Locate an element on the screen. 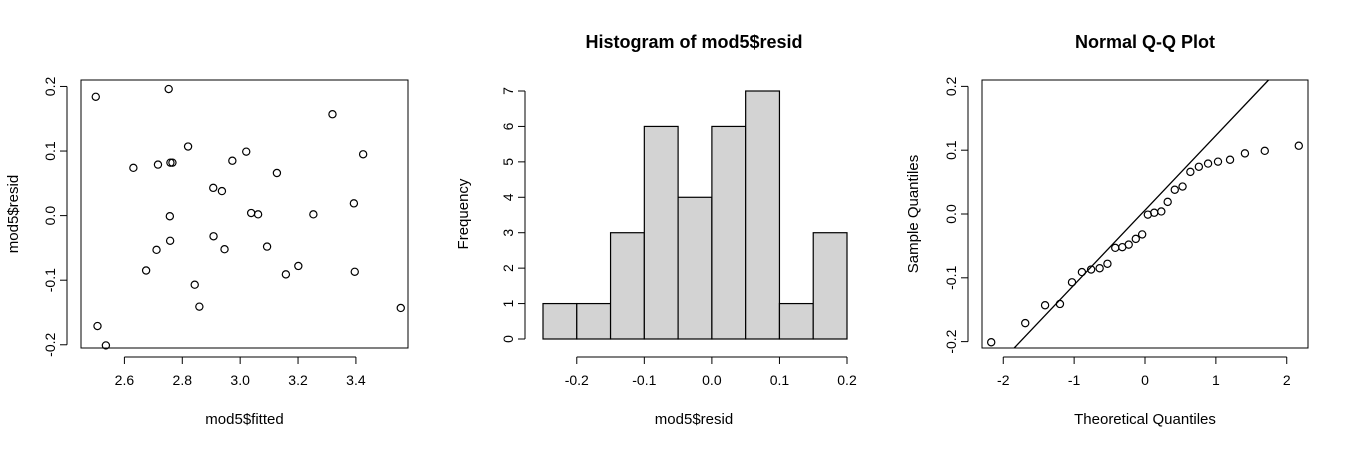  plot-frame is located at coordinates (1145, 214).